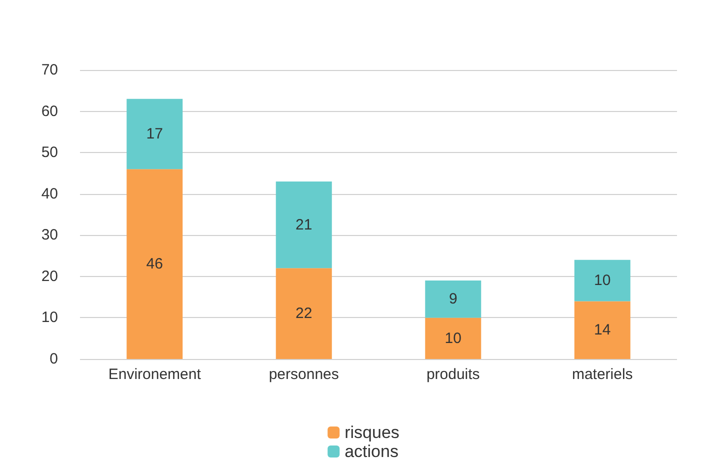  Describe the element at coordinates (49, 235) in the screenshot. I see `y-tick-label: 30` at that location.